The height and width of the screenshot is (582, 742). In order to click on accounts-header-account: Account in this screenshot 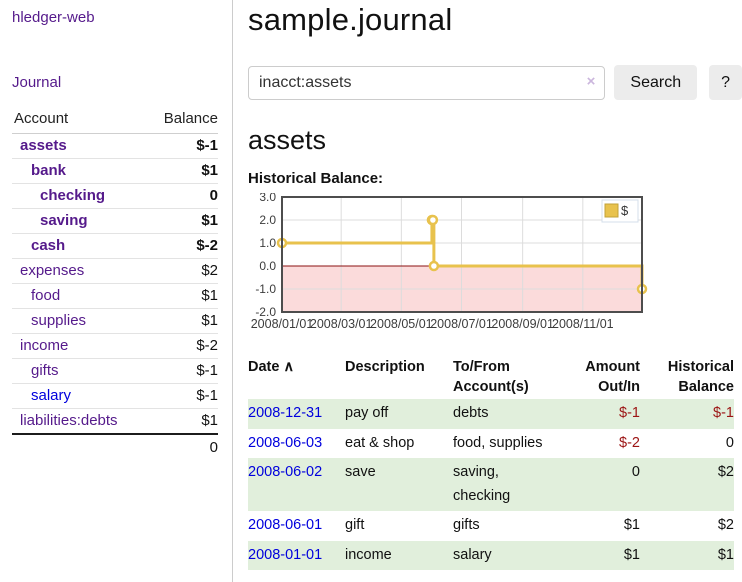, I will do `click(79, 120)`.